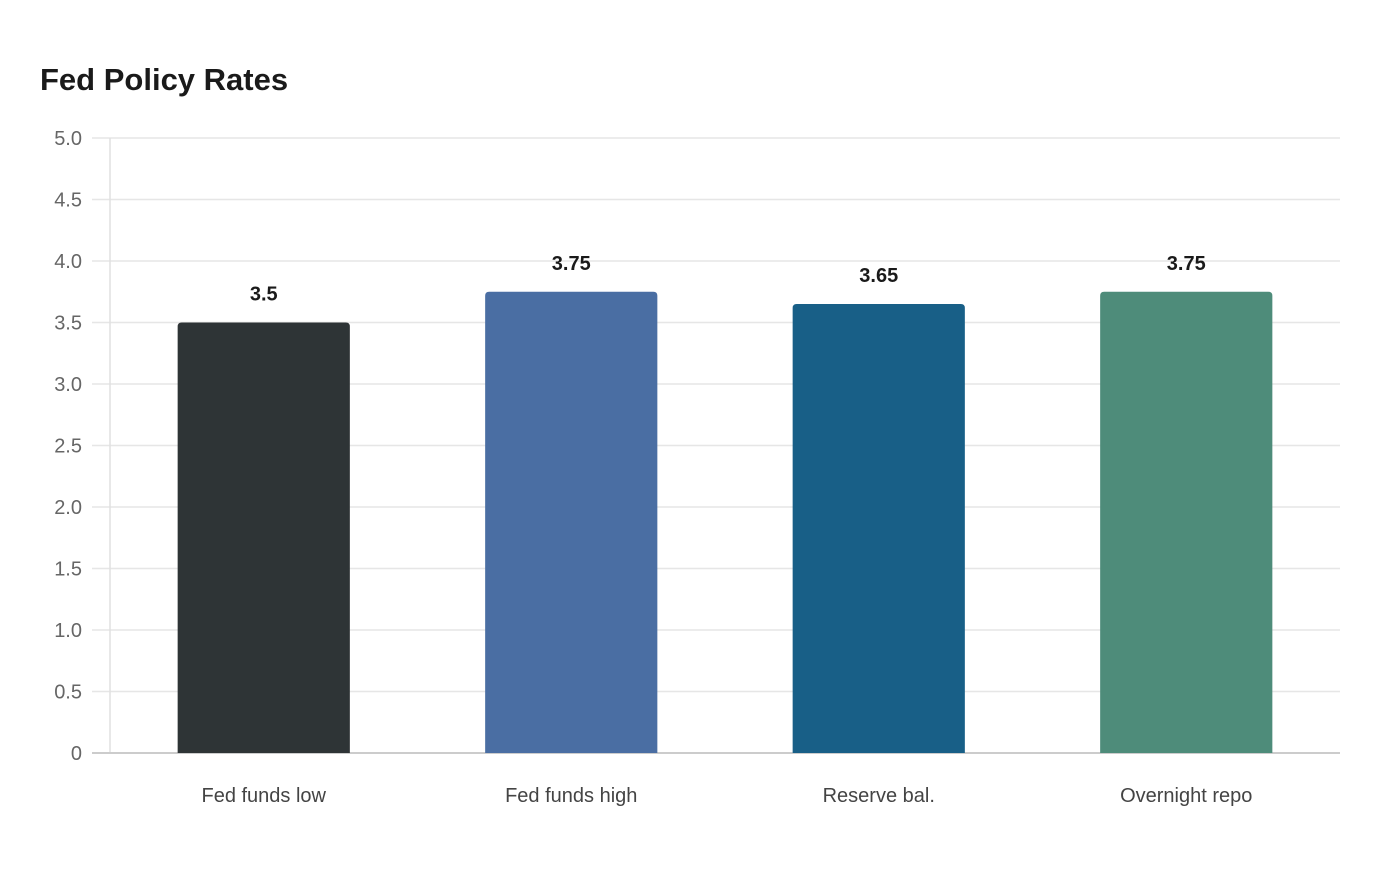  Describe the element at coordinates (164, 79) in the screenshot. I see `chart-title: Fed Policy Rates` at that location.